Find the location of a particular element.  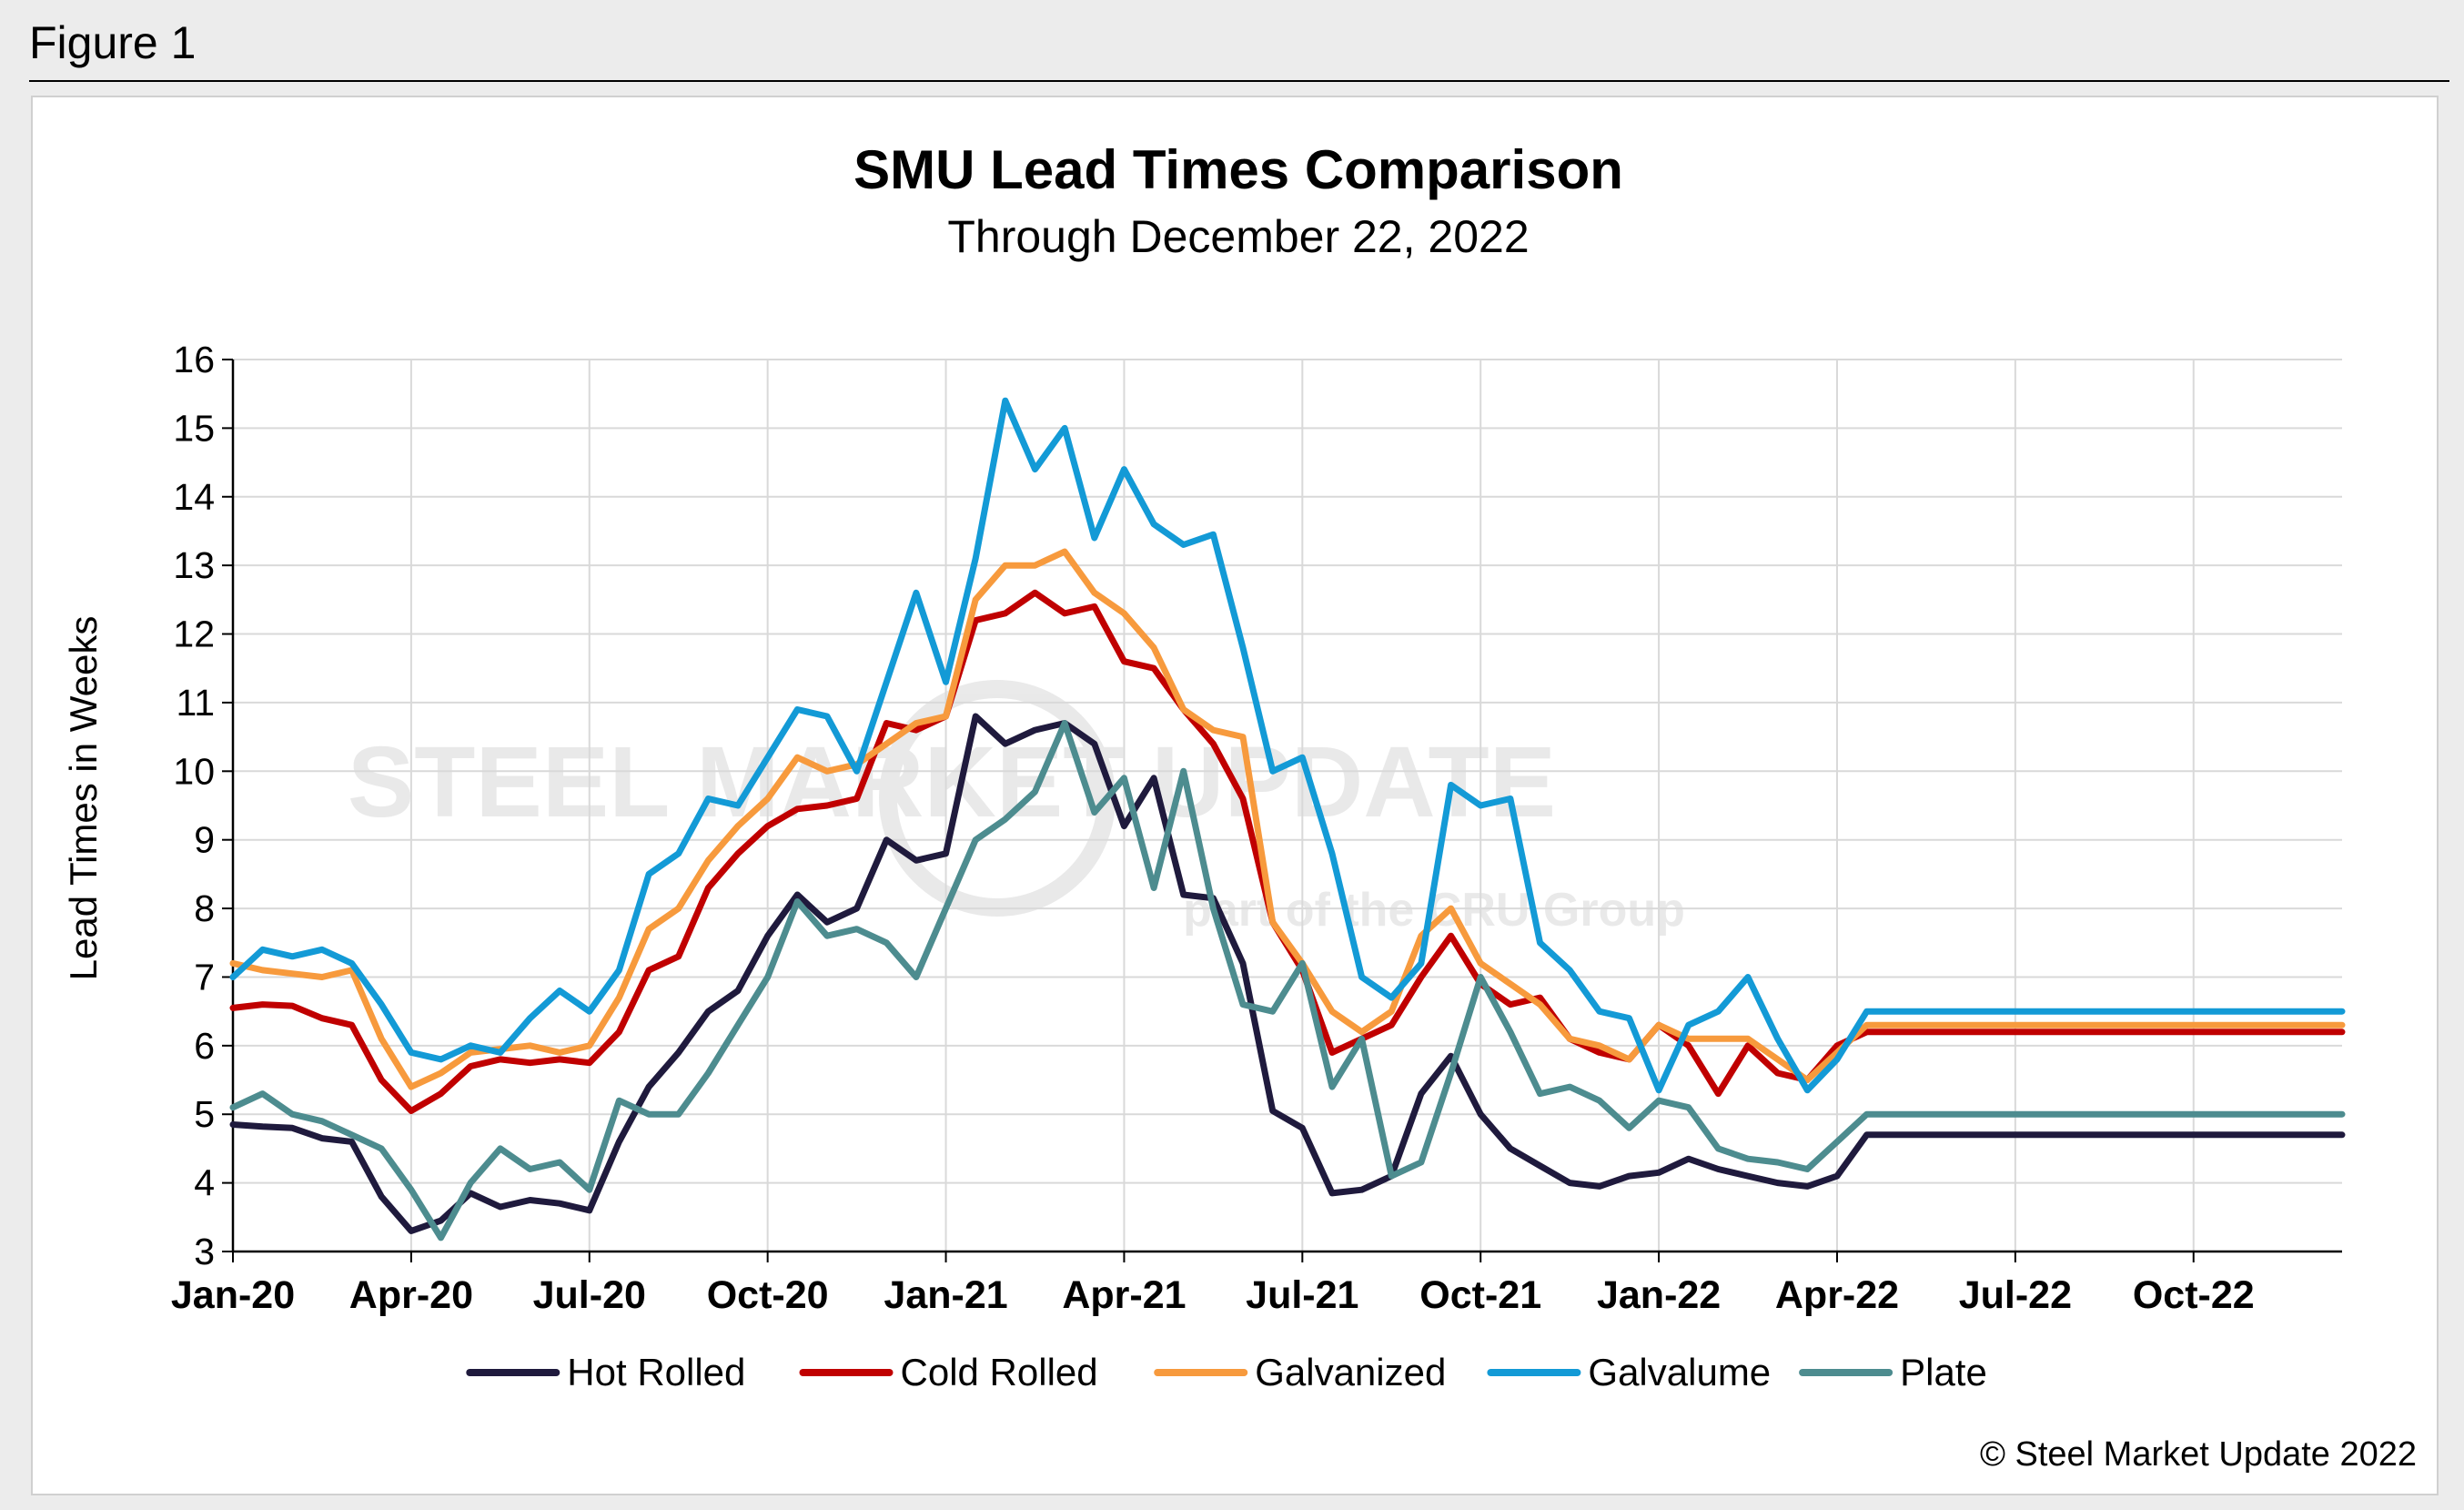

legend-label: Plate is located at coordinates (1943, 1372).